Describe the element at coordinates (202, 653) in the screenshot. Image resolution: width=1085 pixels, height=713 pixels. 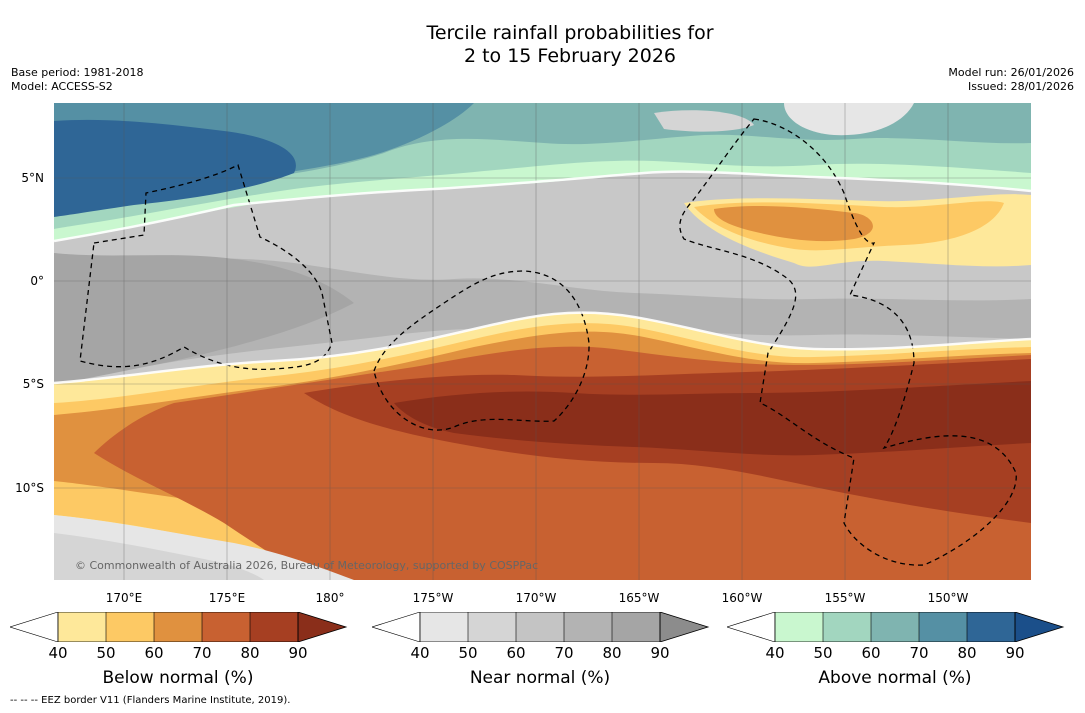
I see `cb-below-tick: 70` at that location.